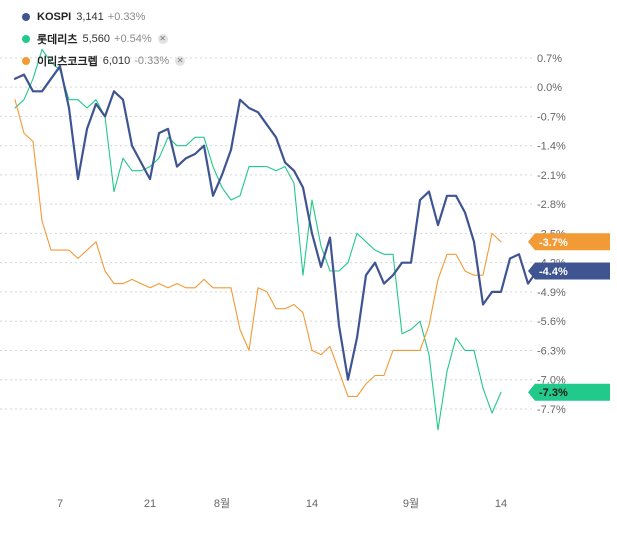 Image resolution: width=617 pixels, height=540 pixels. I want to click on legend-name: 롯데리츠, so click(57, 40).